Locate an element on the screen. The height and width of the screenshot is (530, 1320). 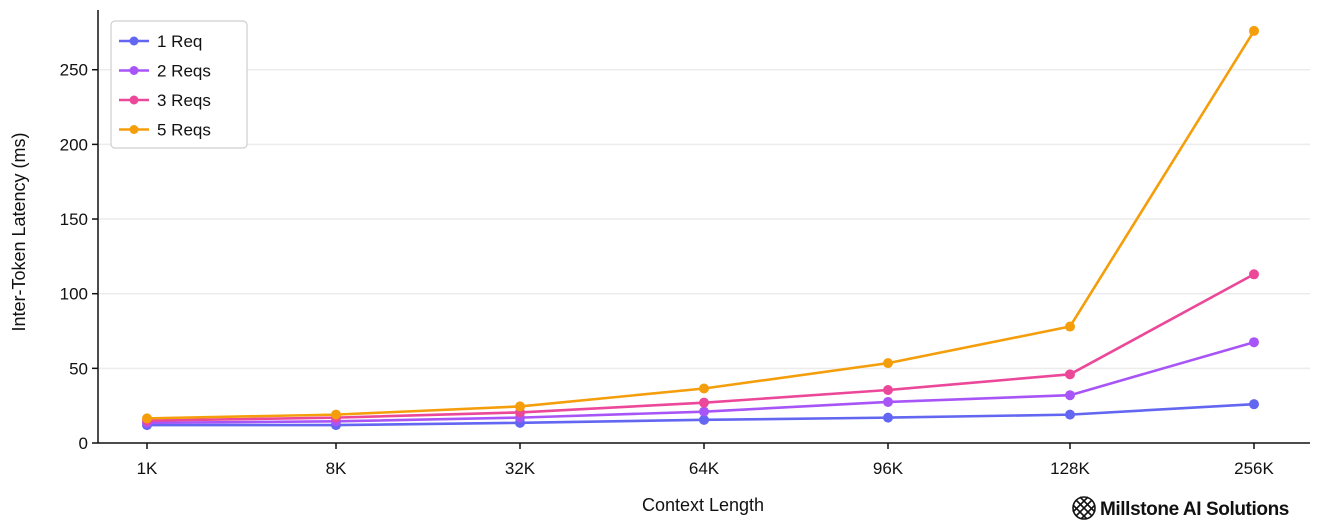
y-tick-label: 200 is located at coordinates (74, 144).